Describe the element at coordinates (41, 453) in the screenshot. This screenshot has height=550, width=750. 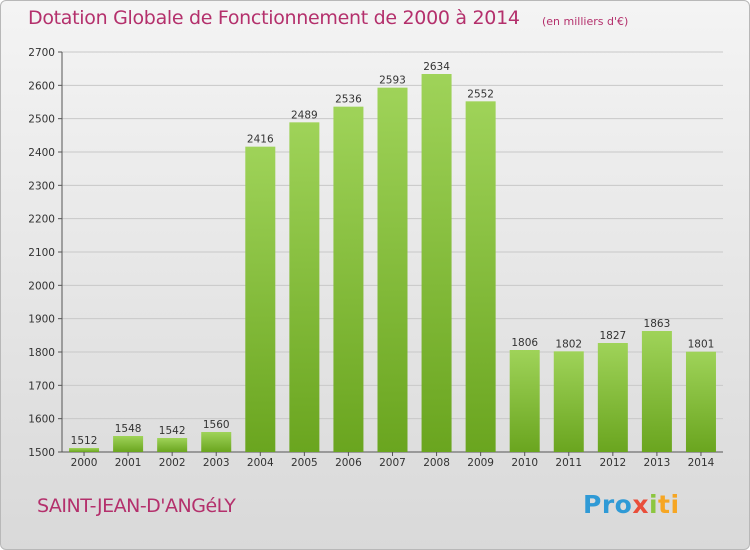
I see `y-tick-label: 1500` at that location.